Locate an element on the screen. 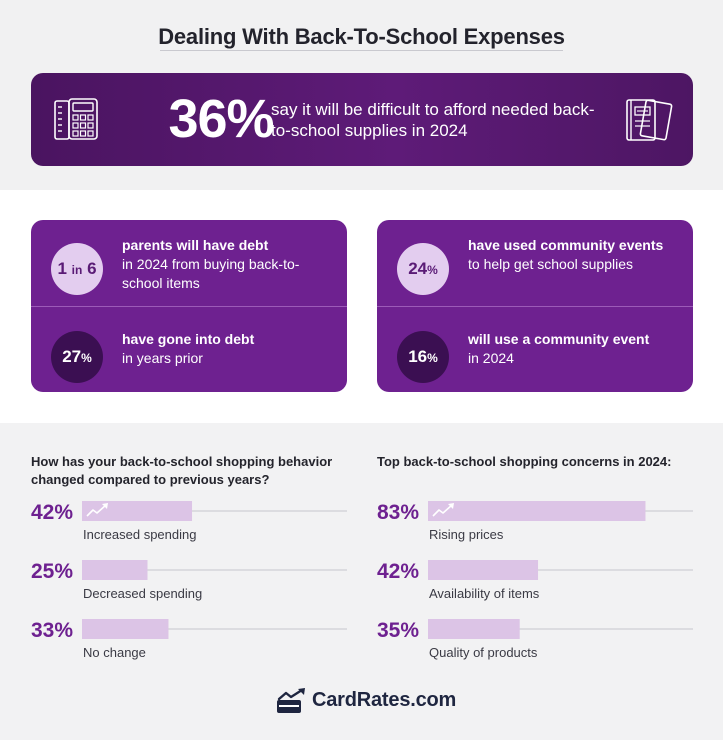 The width and height of the screenshot is (723, 740). stat-bubble-1-in-6: 1 in 6 is located at coordinates (77, 269).